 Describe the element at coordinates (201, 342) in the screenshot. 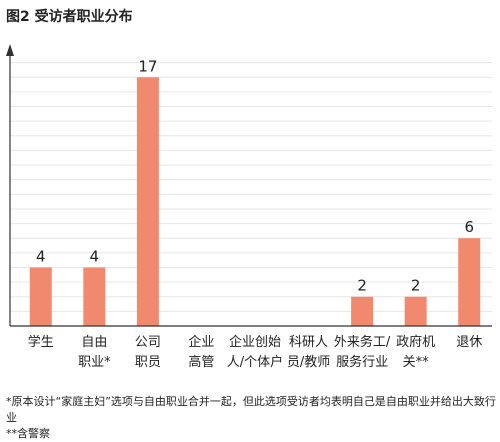

I see `category-label: 企业` at that location.